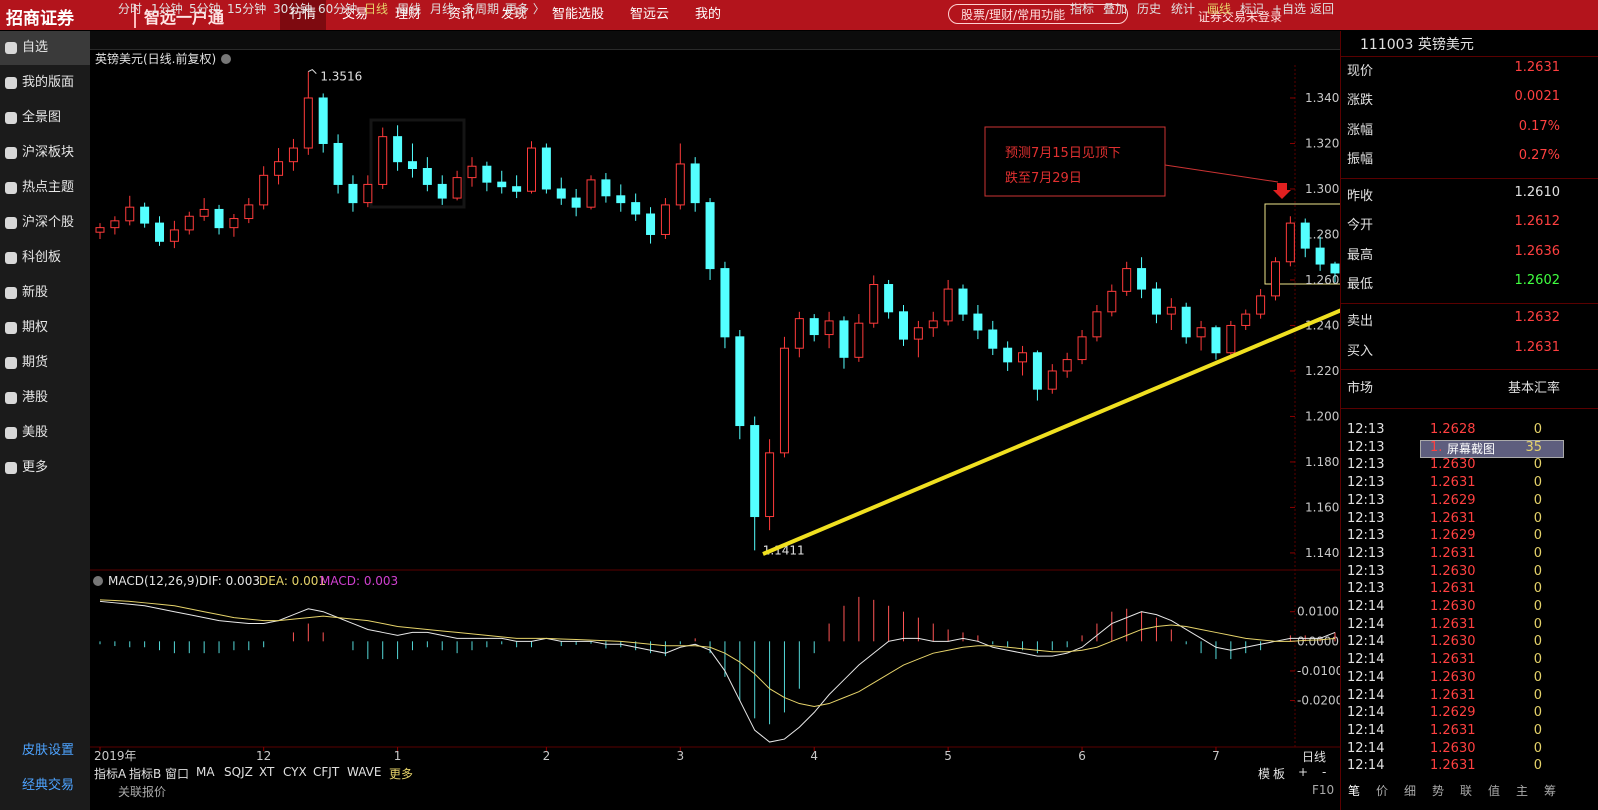 This screenshot has width=1598, height=810. What do you see at coordinates (226, 59) in the screenshot?
I see `title-dropdown` at bounding box center [226, 59].